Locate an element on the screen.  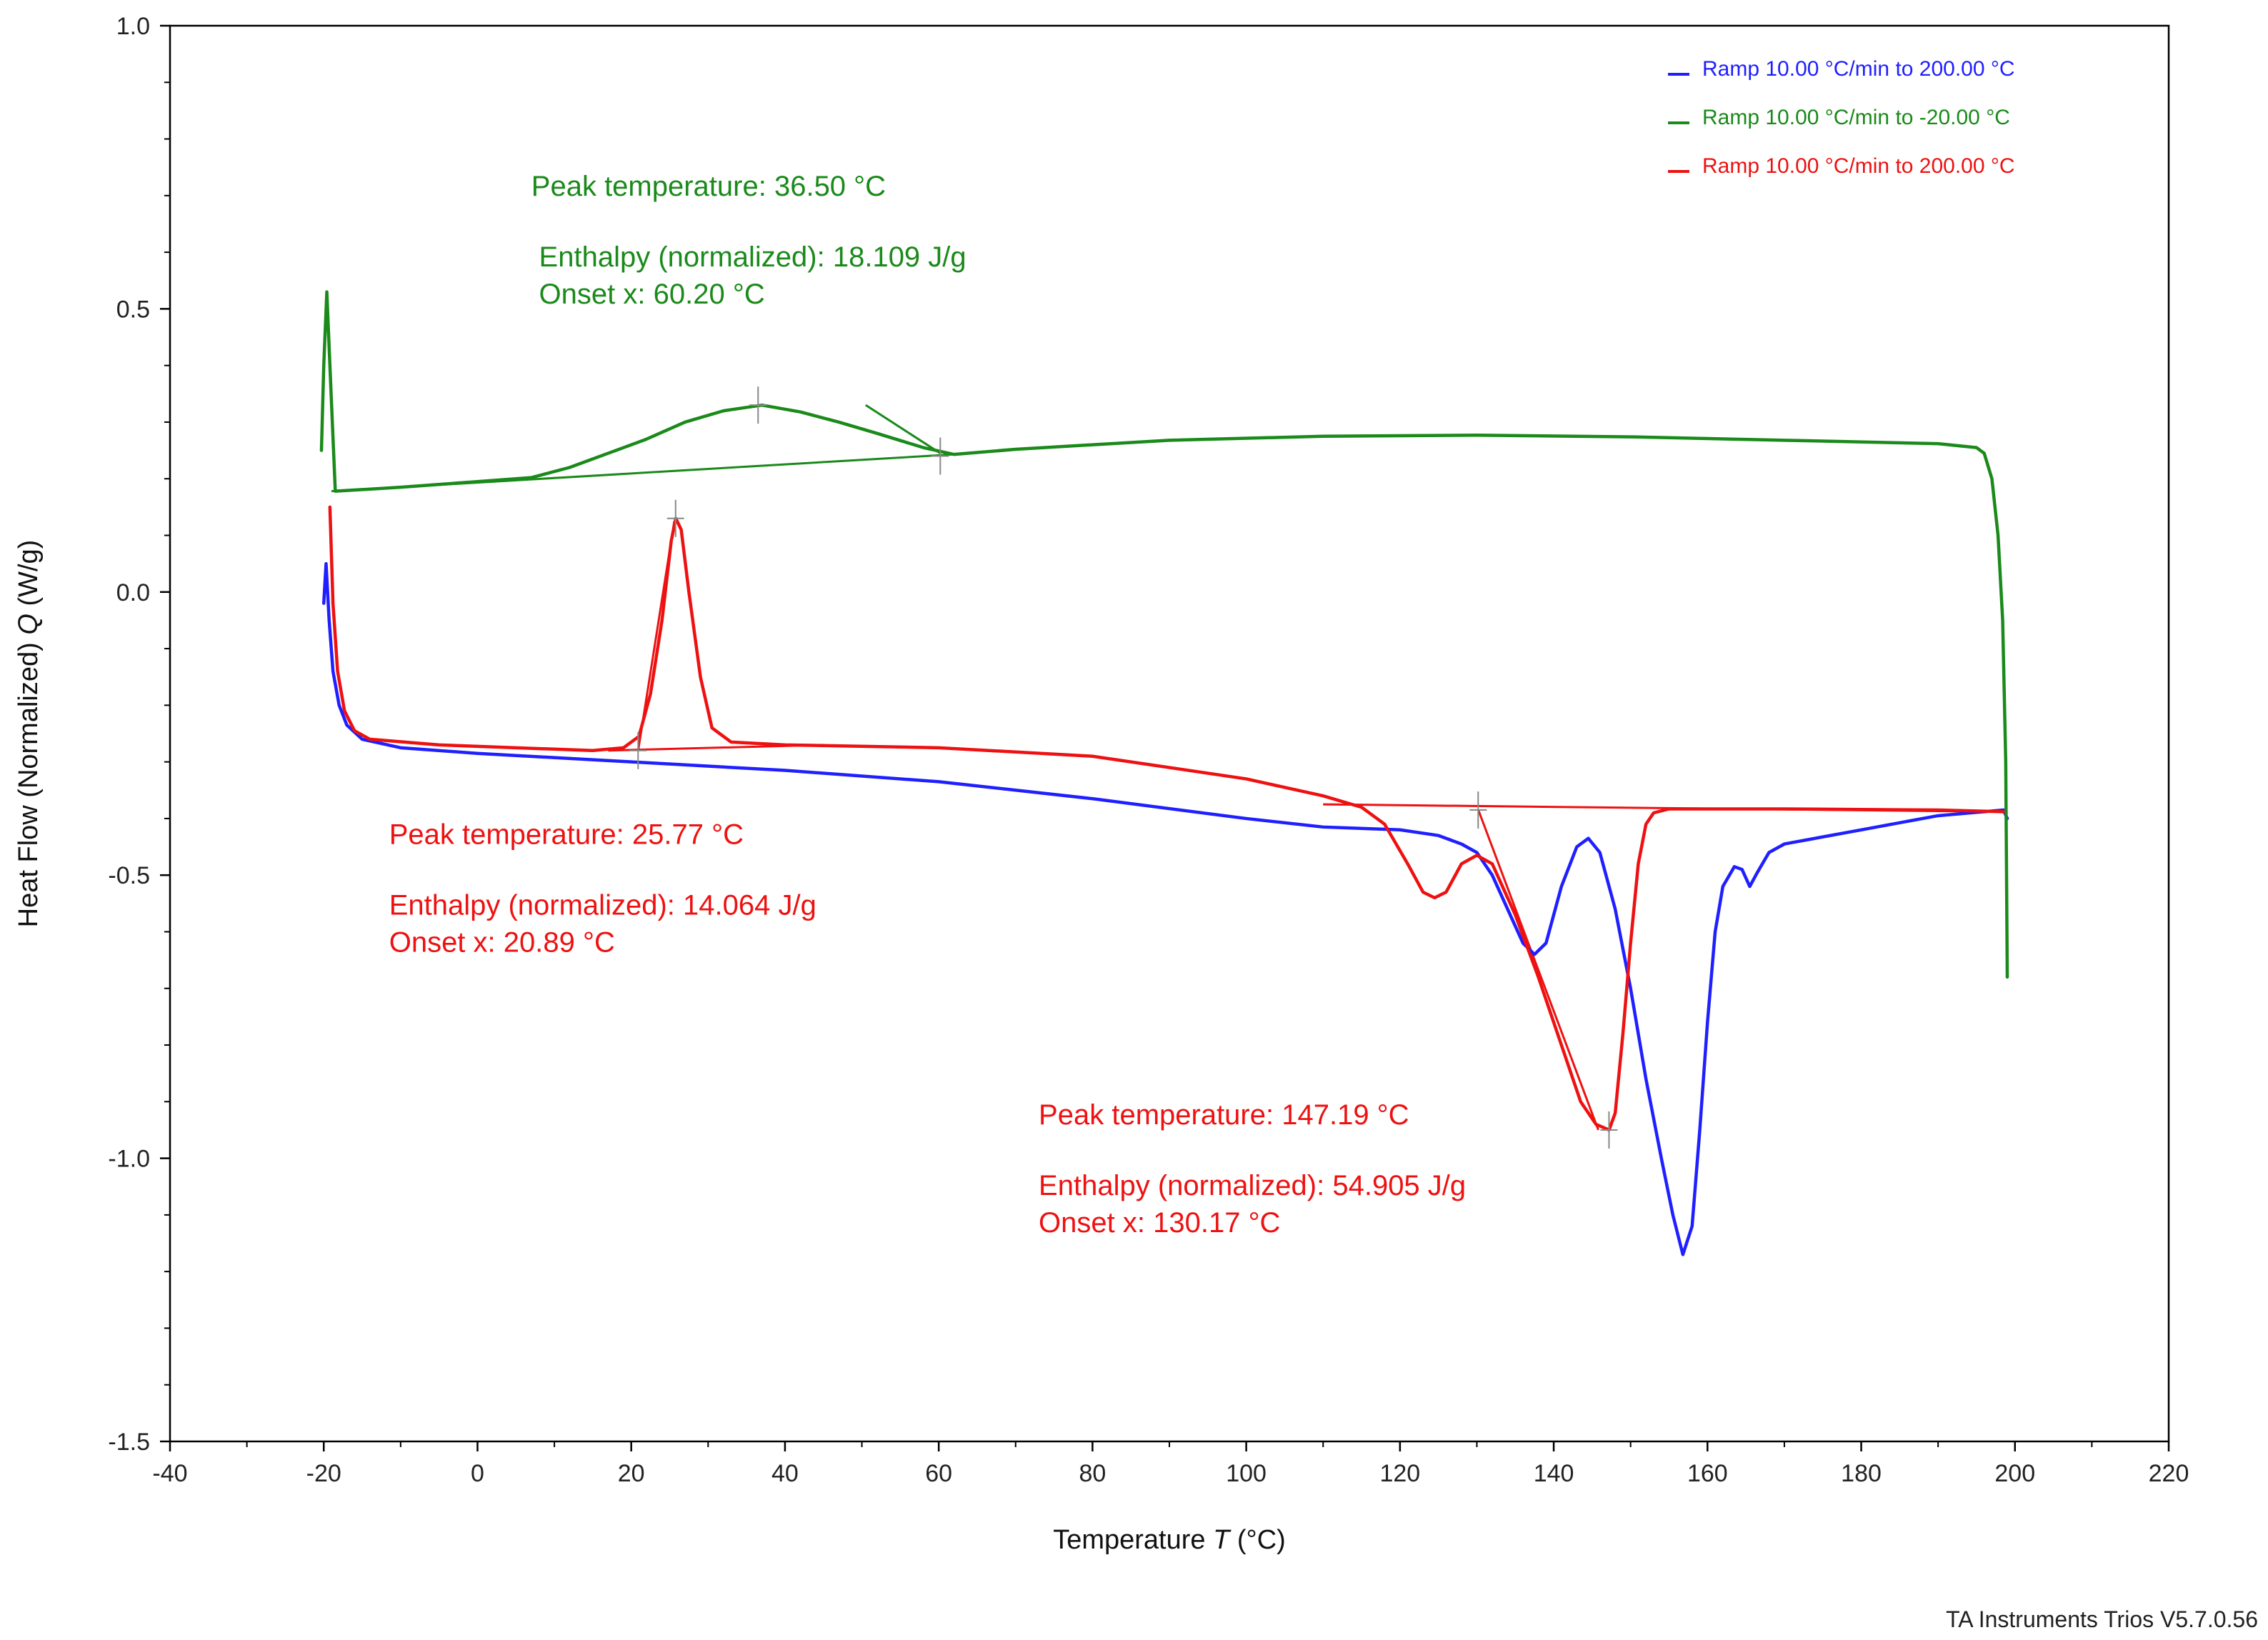
y-tick-label: 0.5 is located at coordinates (133, 309).